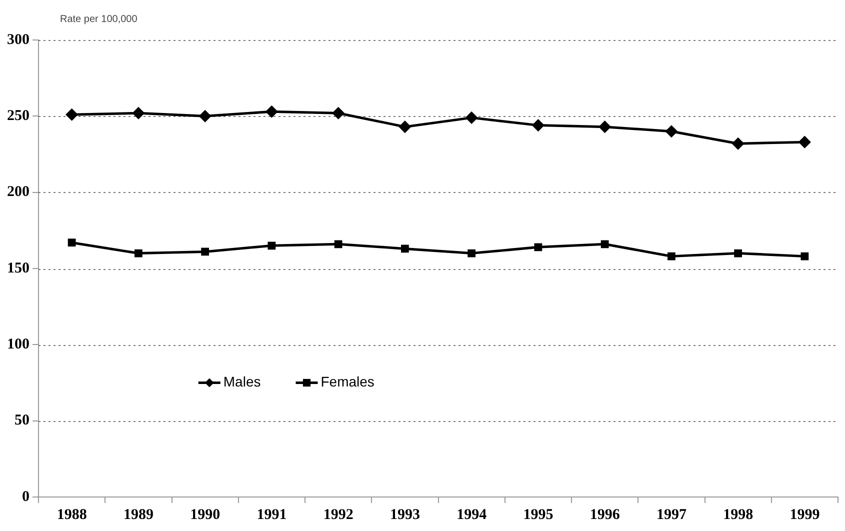 Image resolution: width=845 pixels, height=531 pixels. What do you see at coordinates (205, 514) in the screenshot?
I see `x-tick-label: 1990` at bounding box center [205, 514].